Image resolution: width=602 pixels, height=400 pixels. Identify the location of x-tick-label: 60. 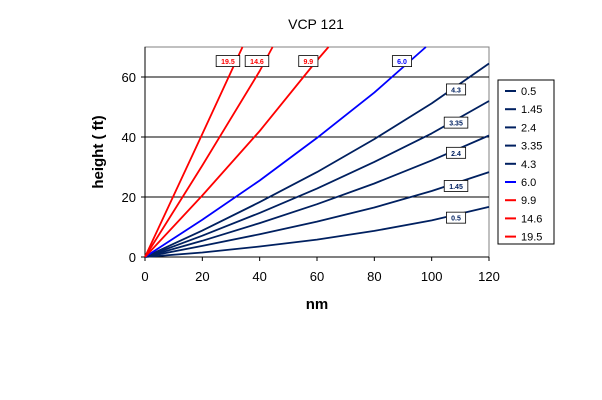
(317, 276).